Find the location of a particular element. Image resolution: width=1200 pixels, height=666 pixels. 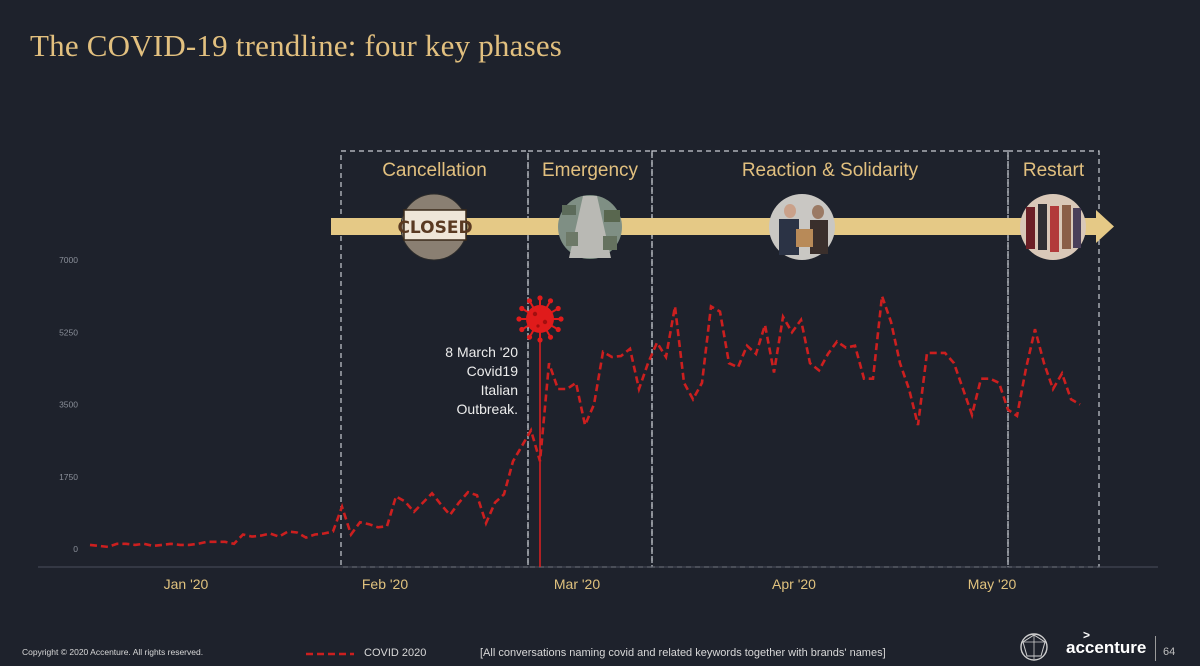

annotation-line: 8 March '20 is located at coordinates (481, 352).